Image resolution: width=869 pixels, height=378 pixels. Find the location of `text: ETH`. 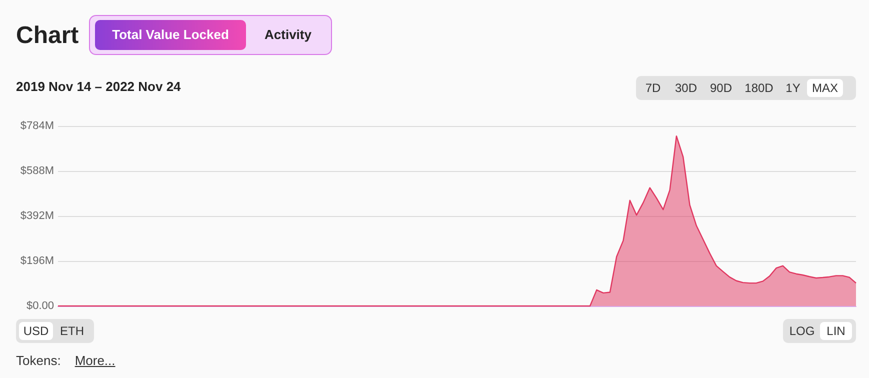

text: ETH is located at coordinates (72, 331).